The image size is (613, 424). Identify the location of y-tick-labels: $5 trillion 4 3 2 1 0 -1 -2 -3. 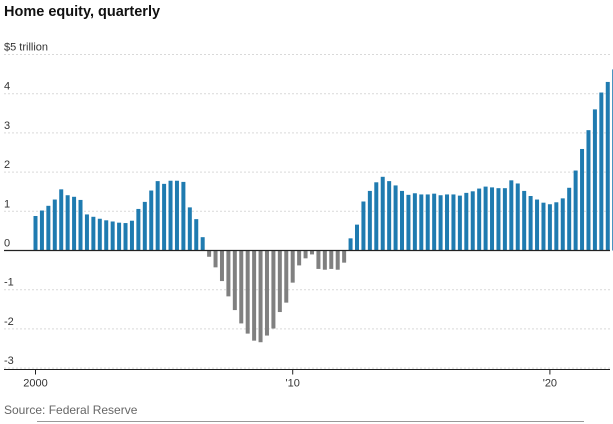
(26, 205).